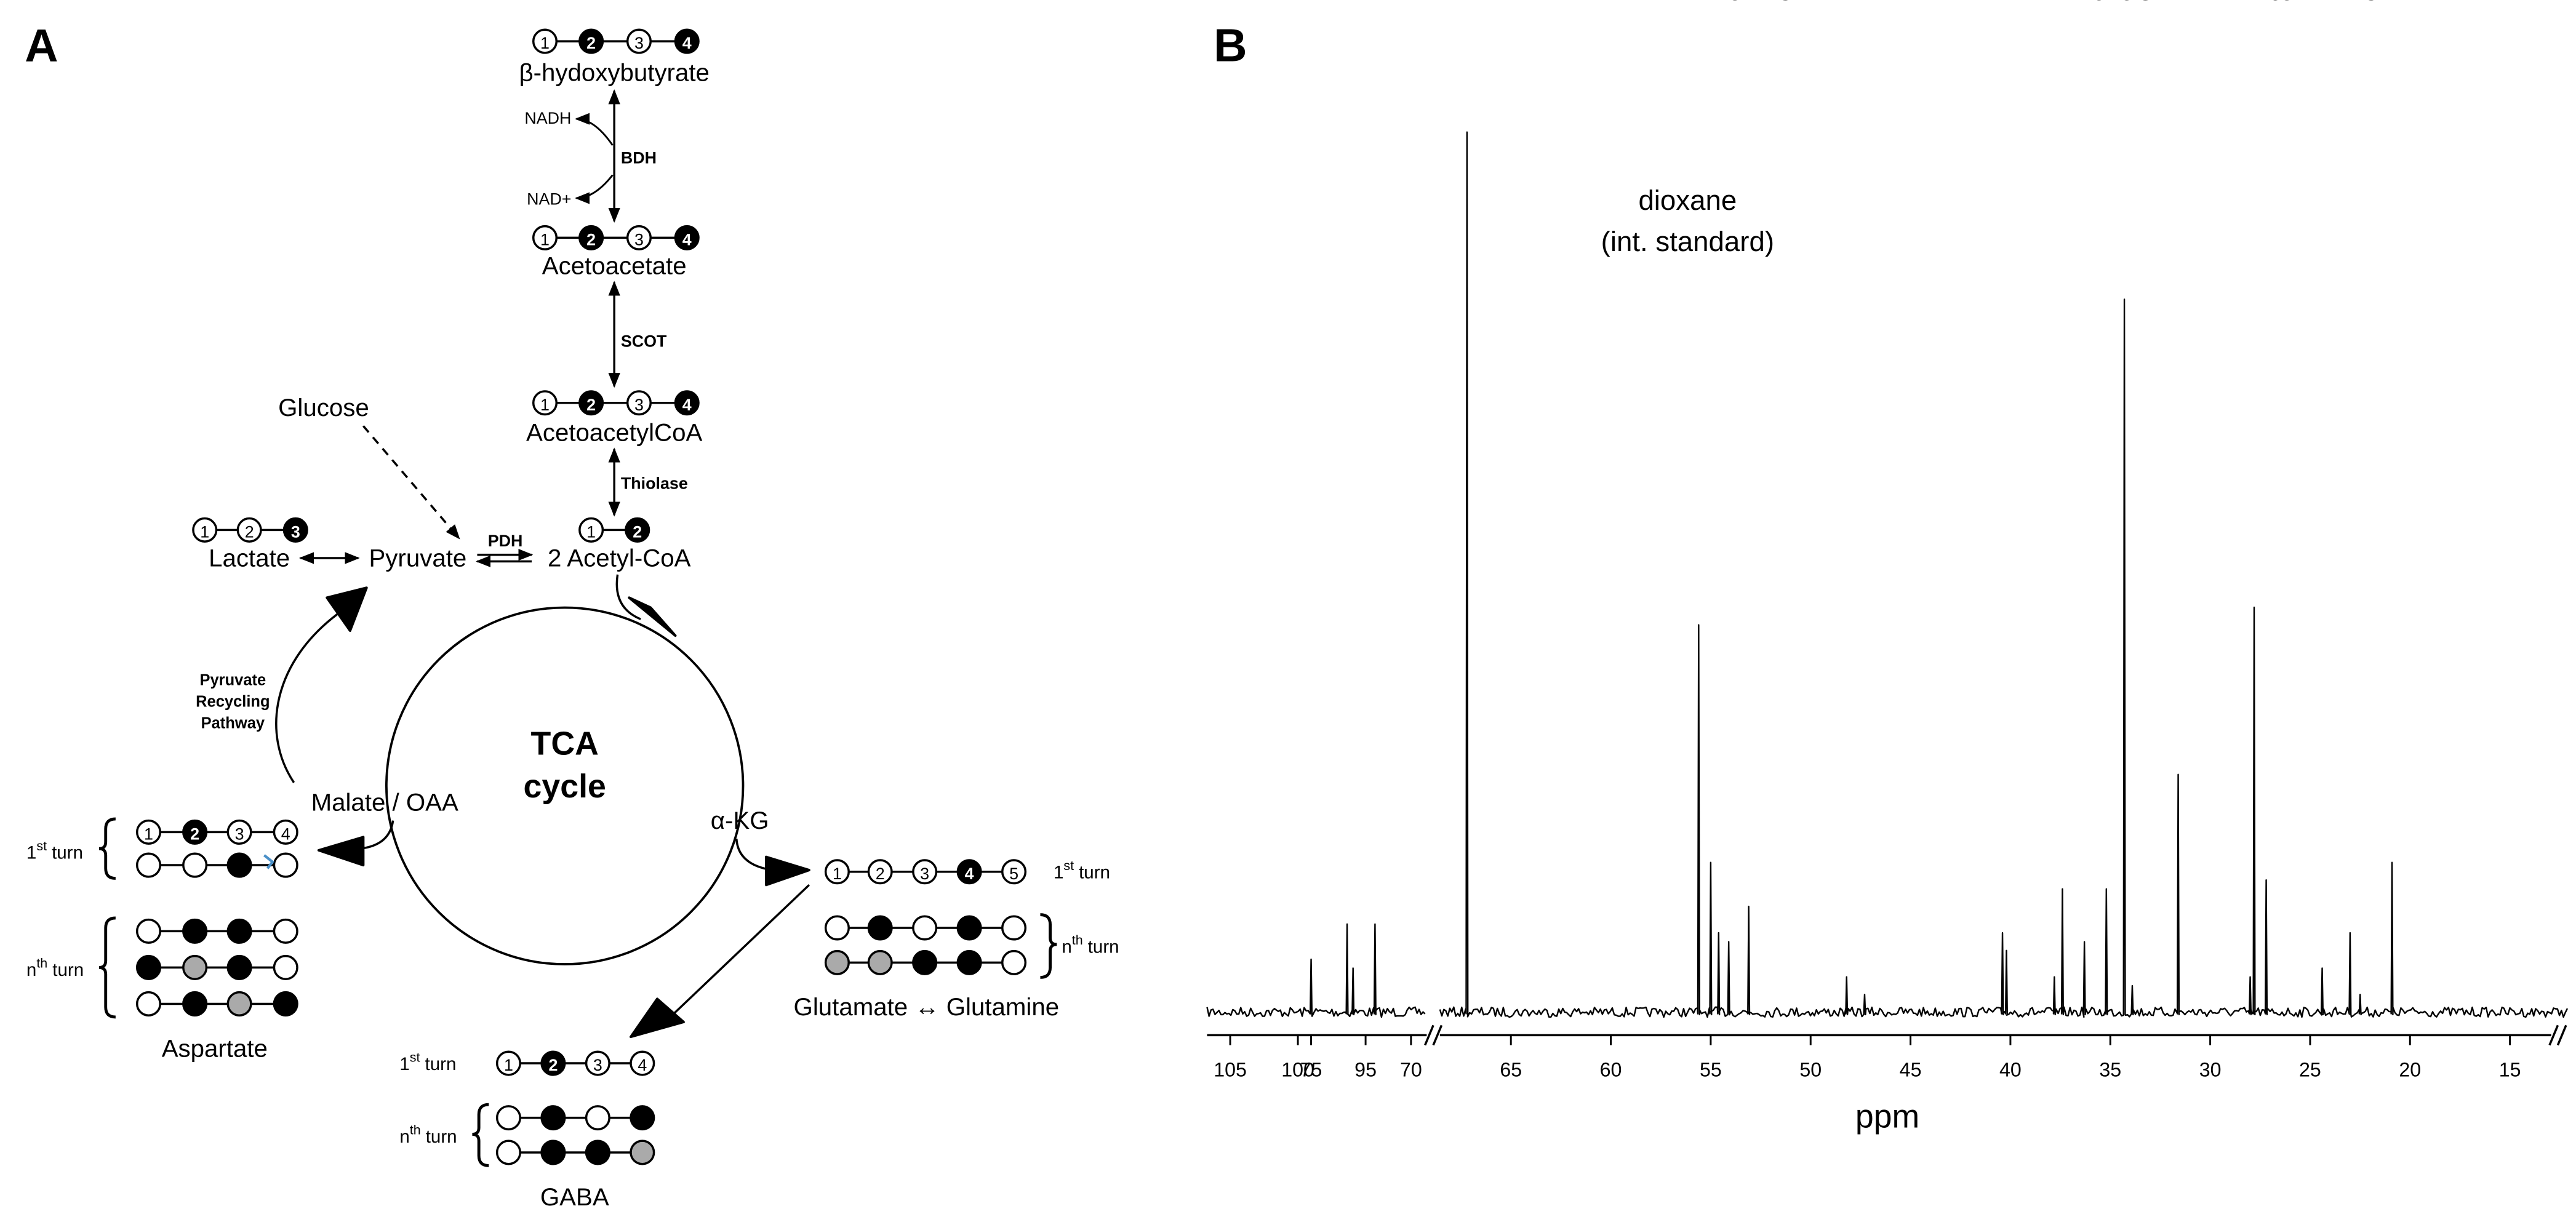 The width and height of the screenshot is (2576, 1222). I want to click on acetoacetylcoa-carbon-chain: 1 2 3 4, so click(616, 403).